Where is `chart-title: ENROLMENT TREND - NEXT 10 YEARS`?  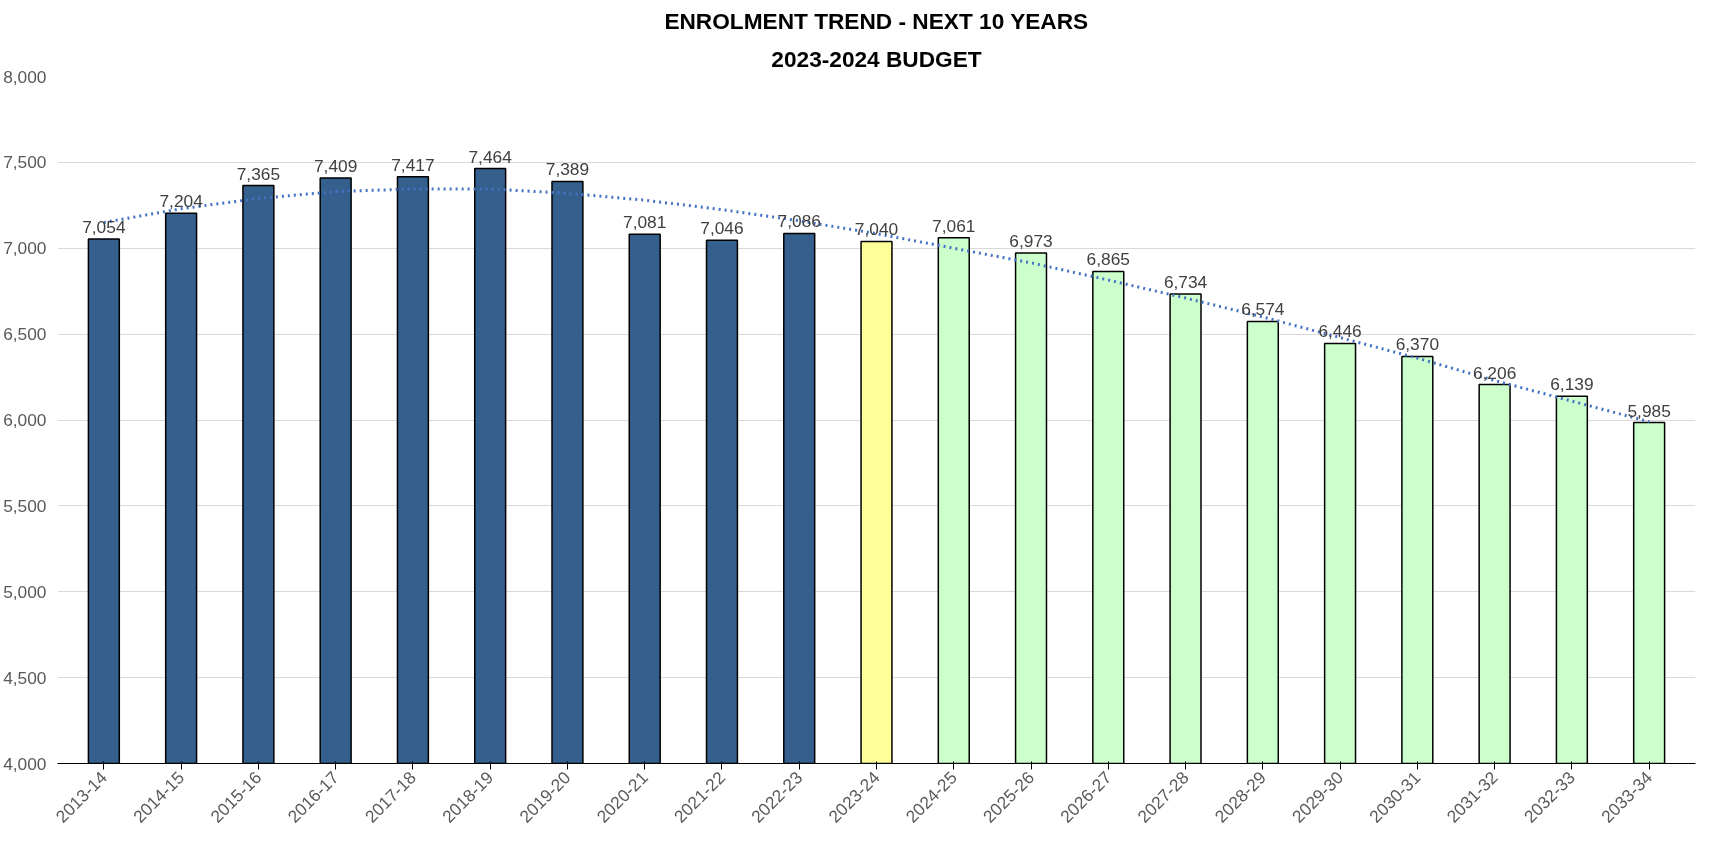
chart-title: ENROLMENT TREND - NEXT 10 YEARS is located at coordinates (876, 20).